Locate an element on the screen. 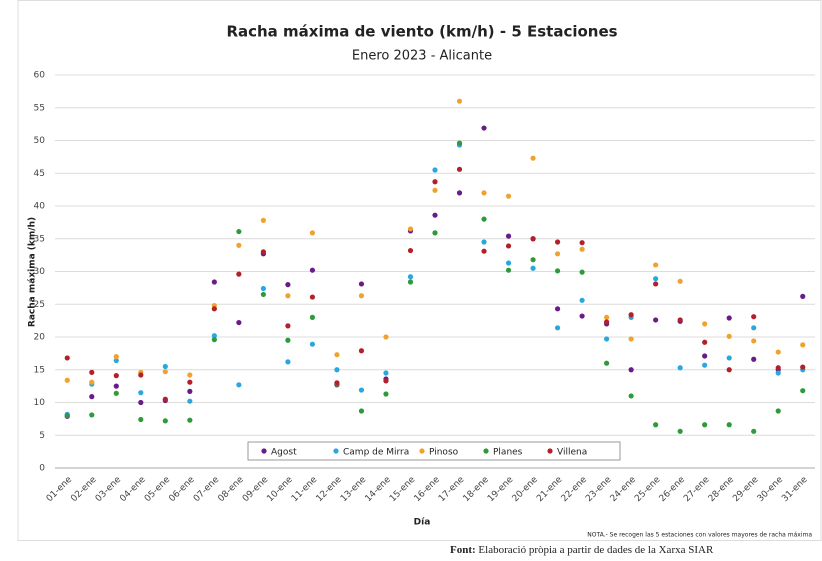 The height and width of the screenshot is (561, 822). y-tick-label: 0 is located at coordinates (42, 469).